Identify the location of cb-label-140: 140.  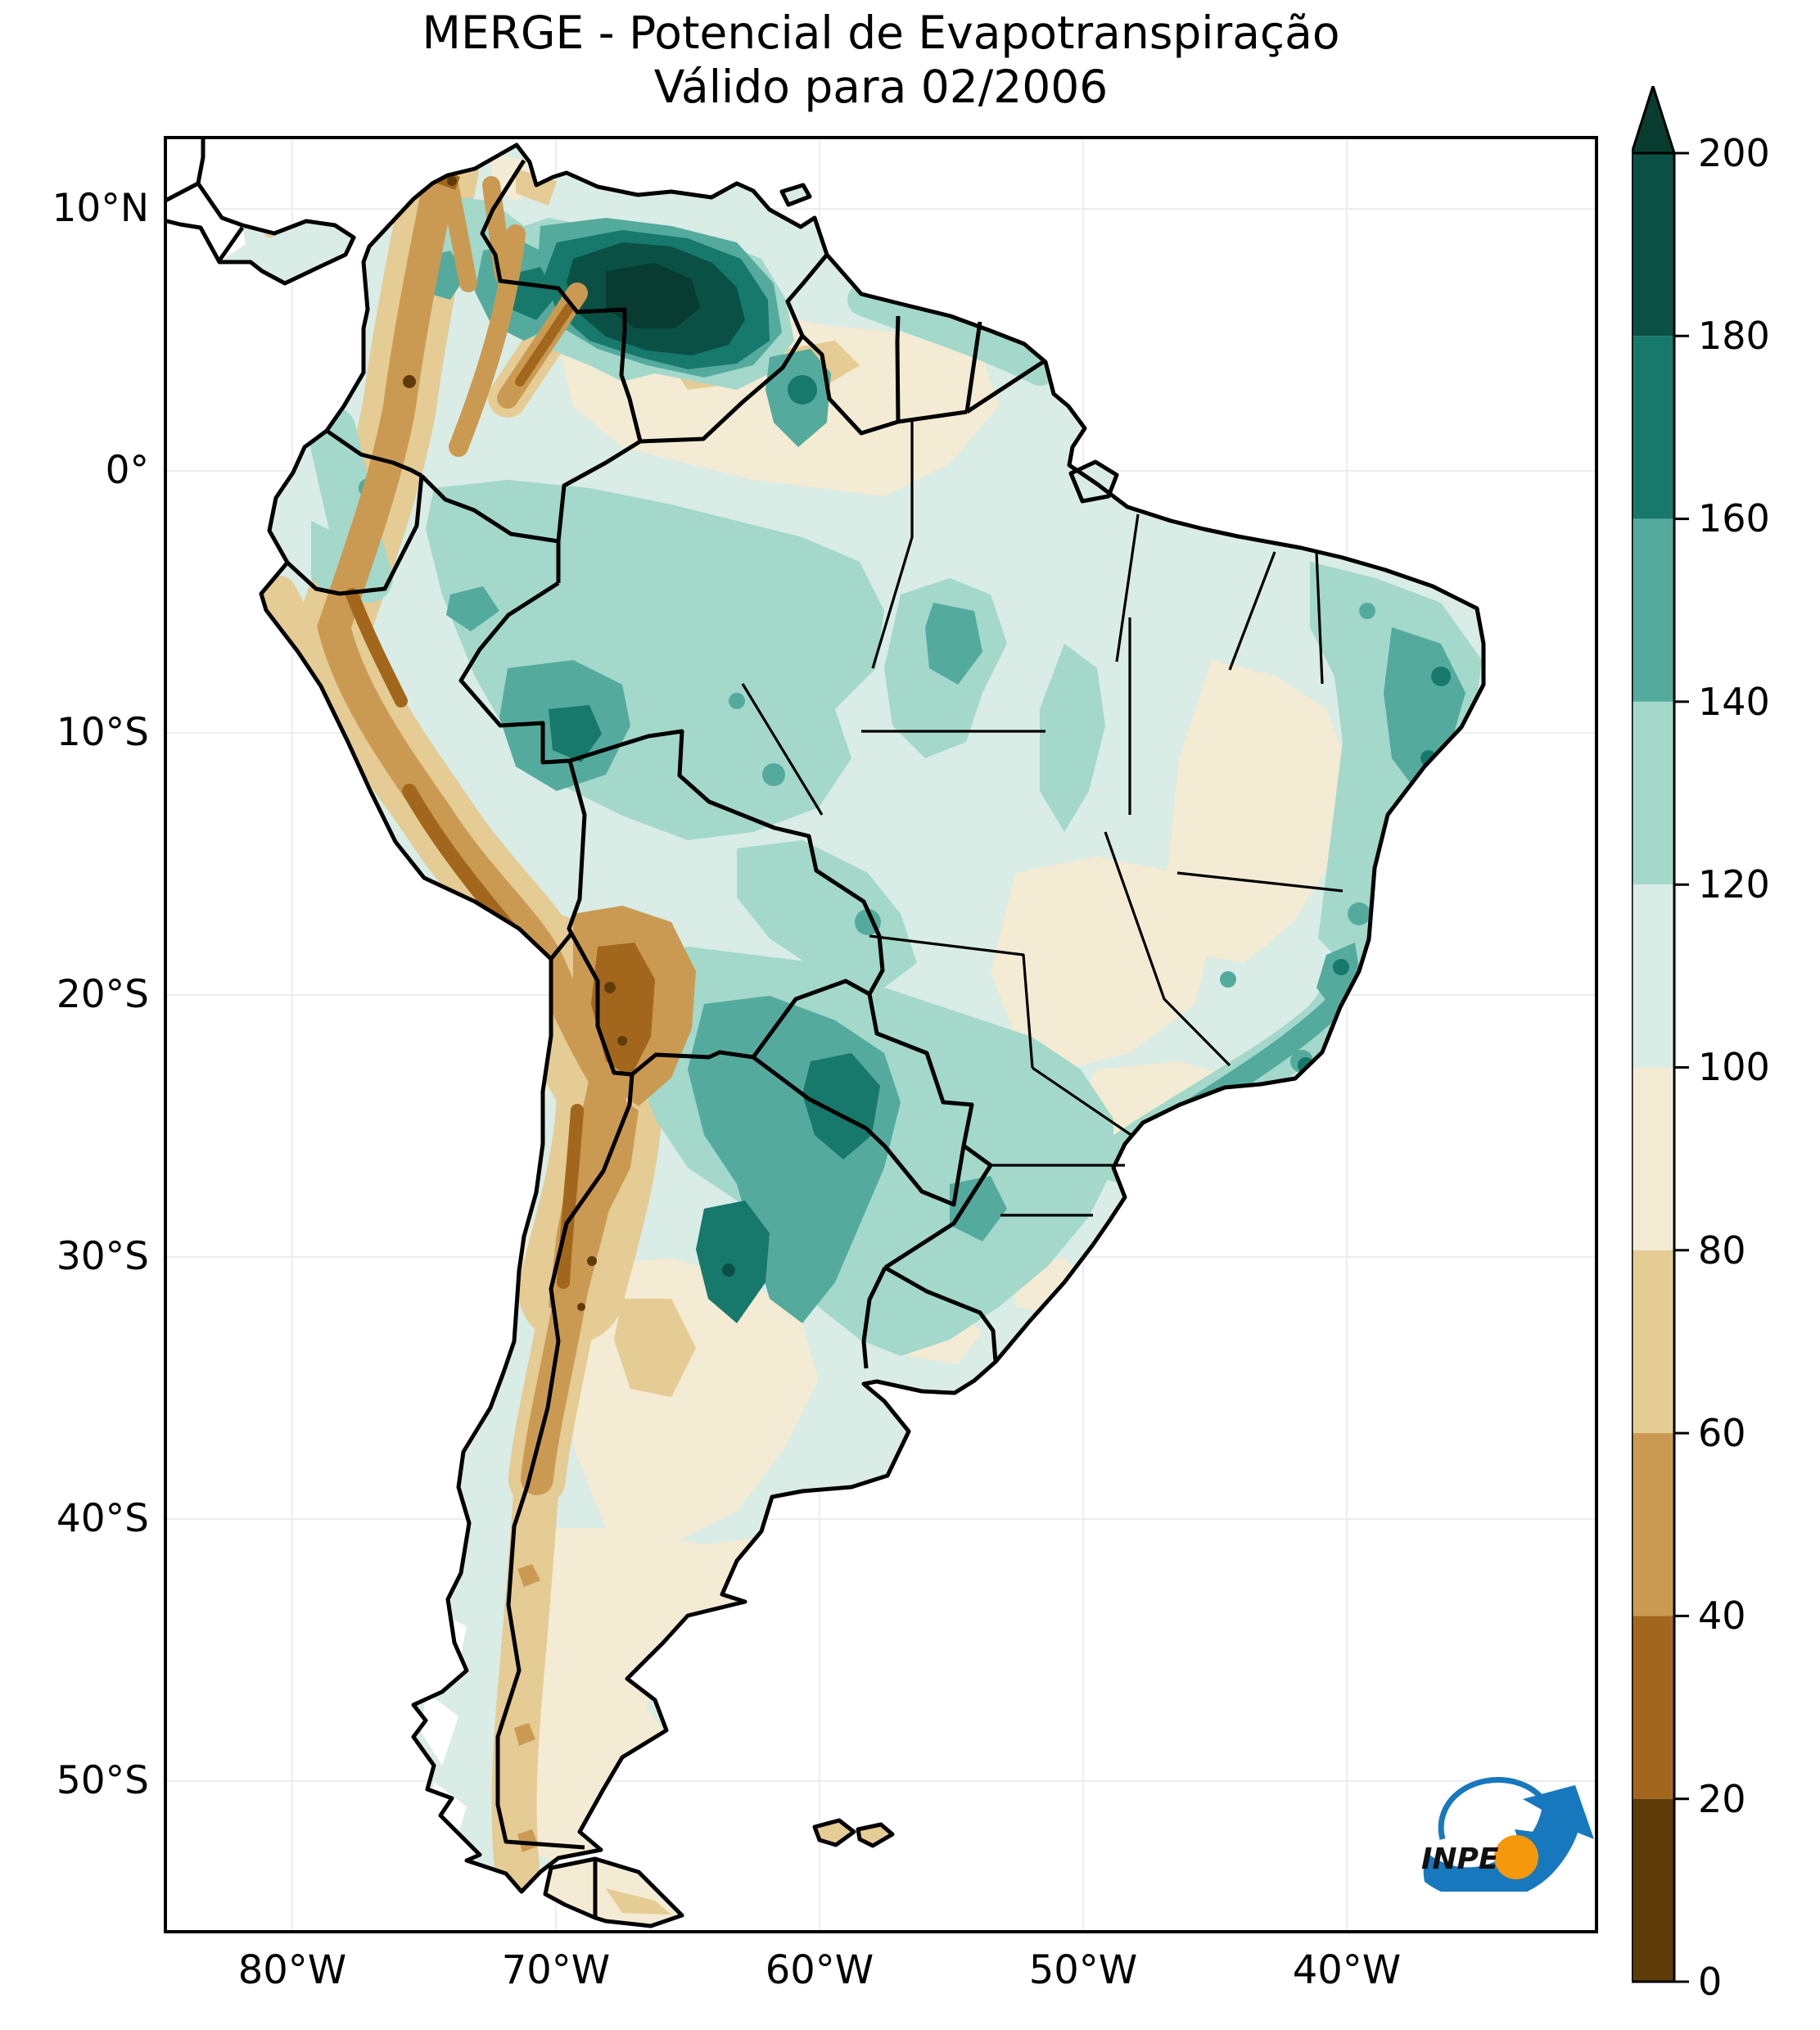
(1734, 702).